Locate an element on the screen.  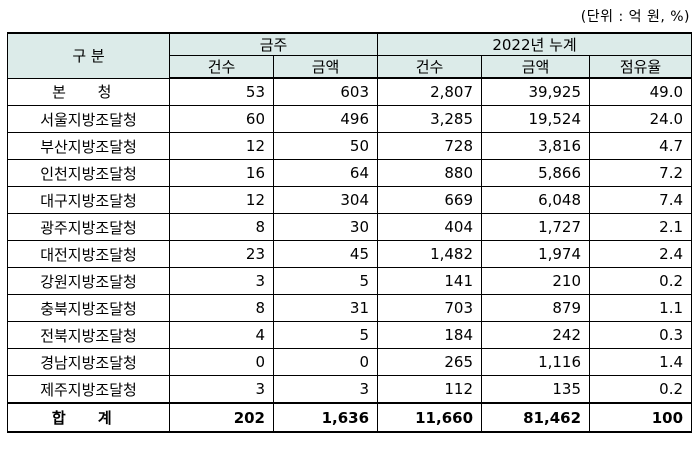
total-cumulative-count: 11,660 is located at coordinates (430, 417).